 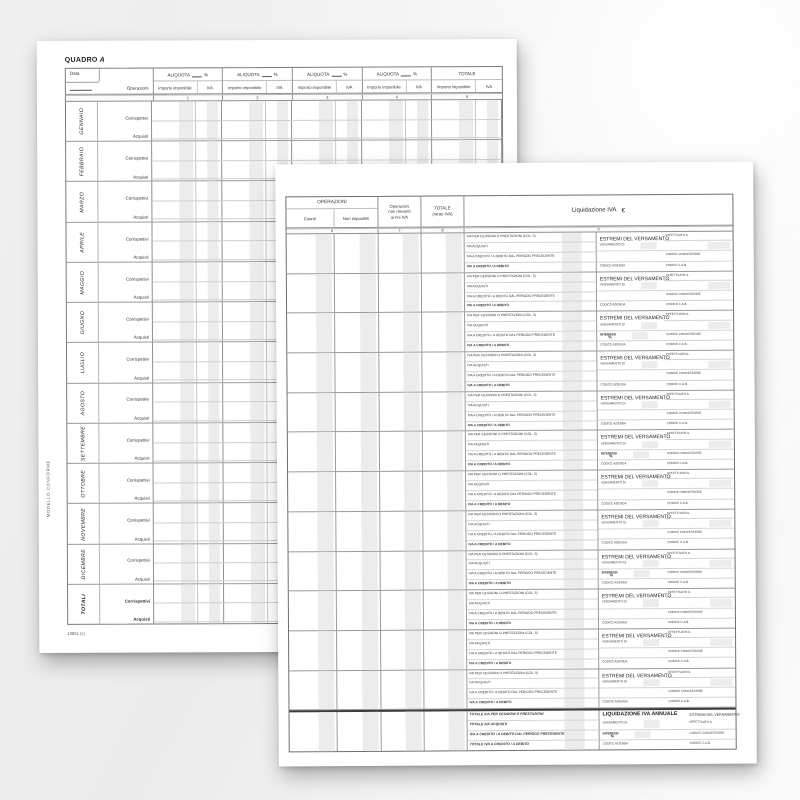 What do you see at coordinates (76, 633) in the screenshot?
I see `form-code: 13851 (c)` at bounding box center [76, 633].